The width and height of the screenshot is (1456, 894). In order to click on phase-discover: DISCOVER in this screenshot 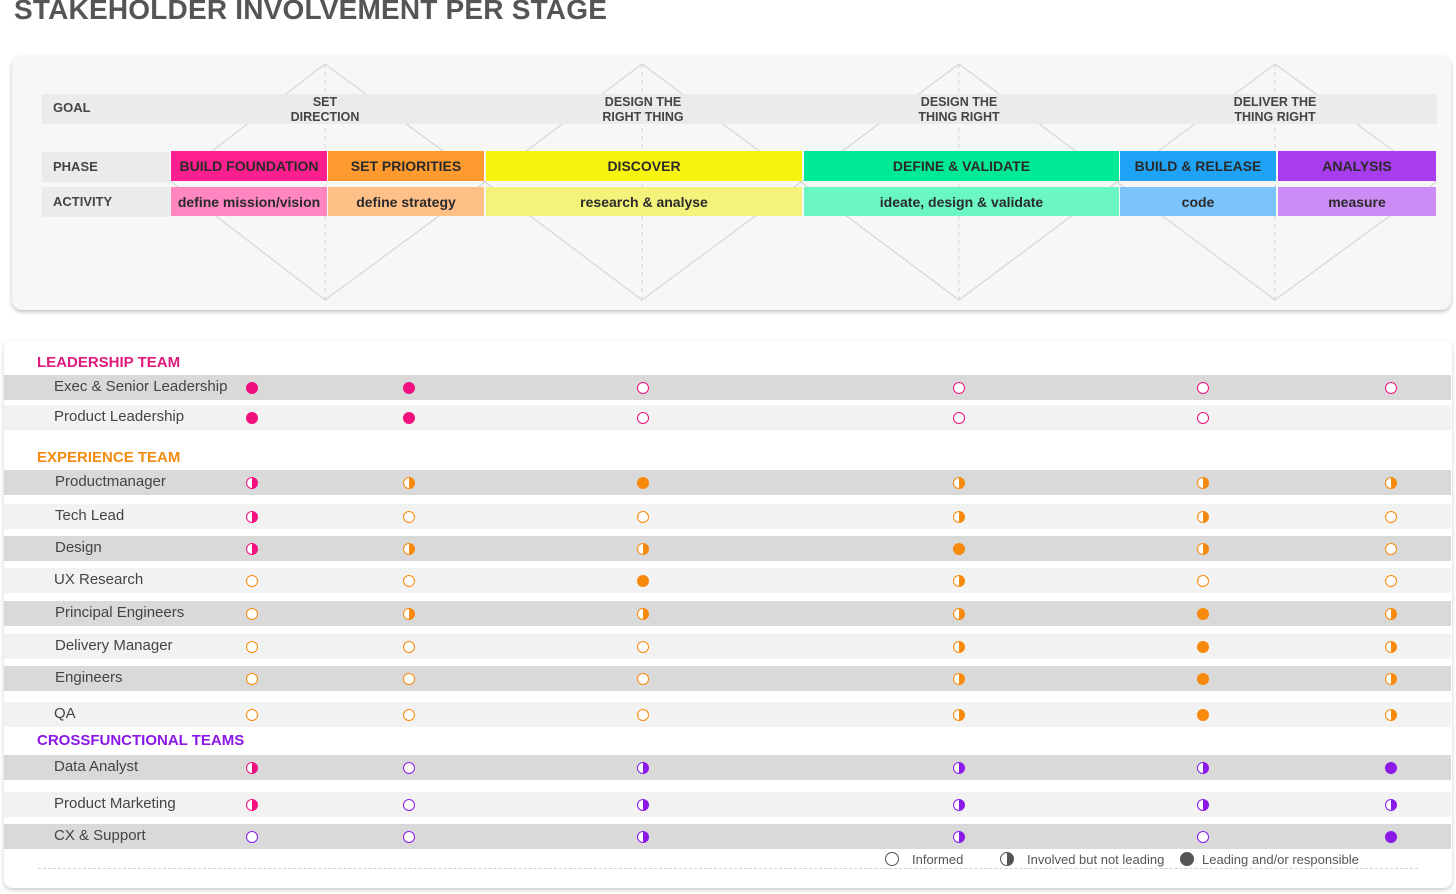, I will do `click(644, 166)`.